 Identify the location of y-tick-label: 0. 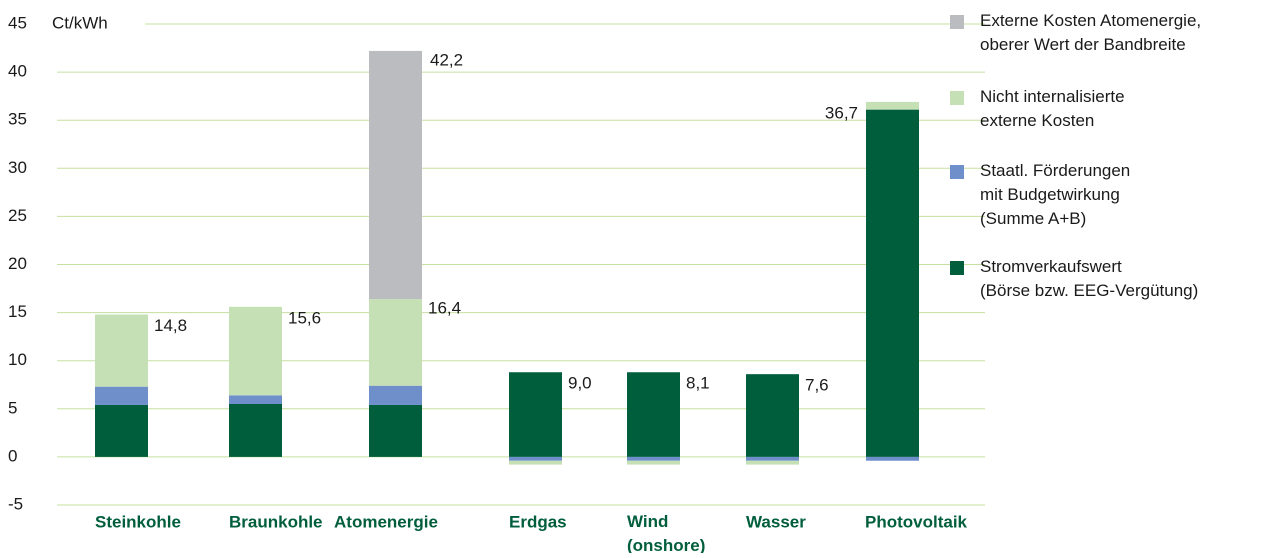
(12, 455).